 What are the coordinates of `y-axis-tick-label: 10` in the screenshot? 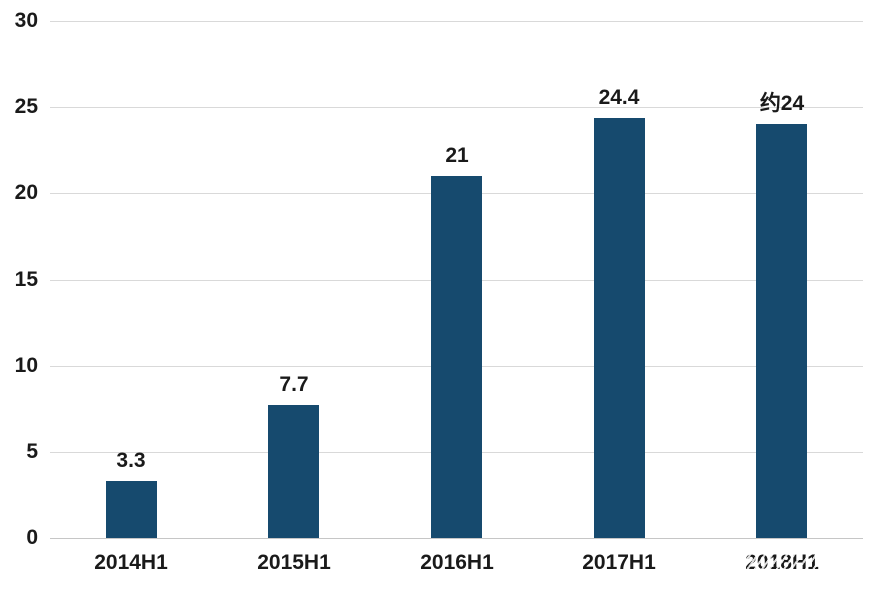 It's located at (26, 365).